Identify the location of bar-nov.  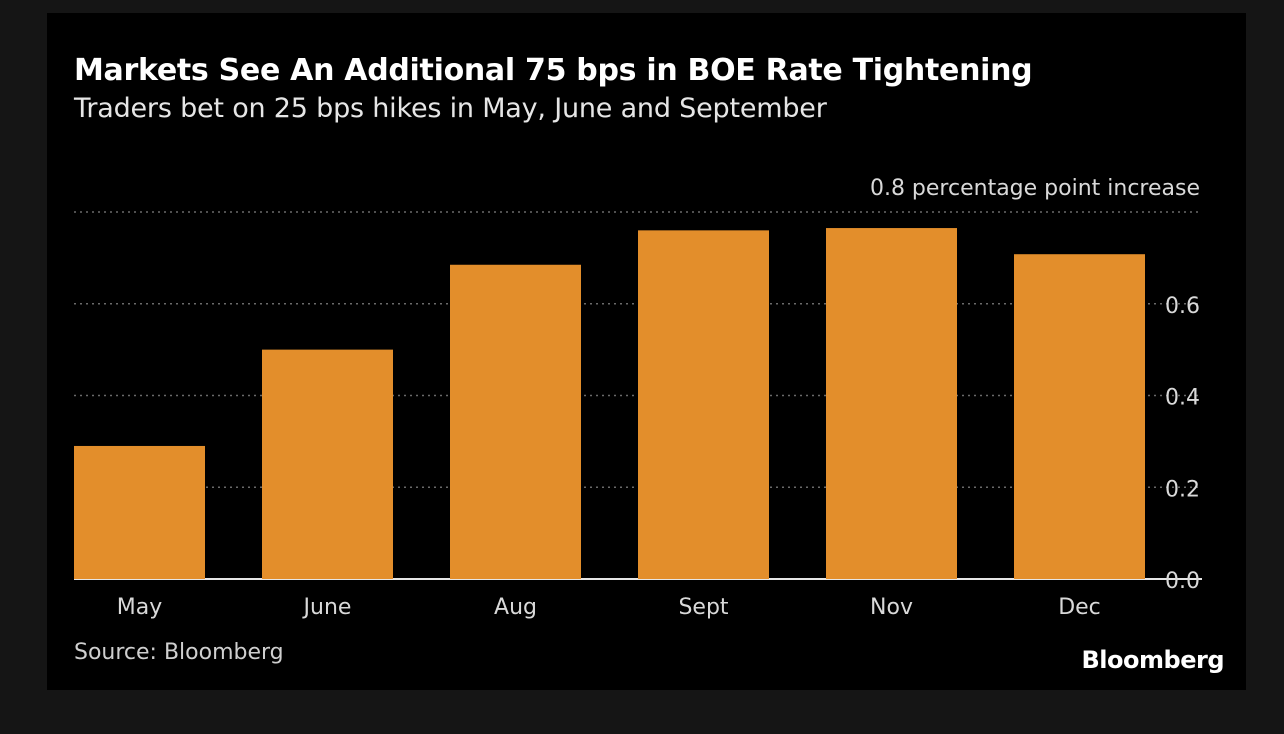
(891, 403).